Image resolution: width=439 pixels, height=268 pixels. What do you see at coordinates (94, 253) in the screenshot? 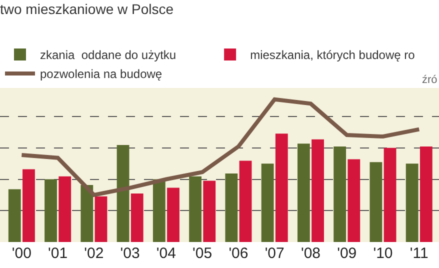
I see `x-tick-label: '02` at bounding box center [94, 253].